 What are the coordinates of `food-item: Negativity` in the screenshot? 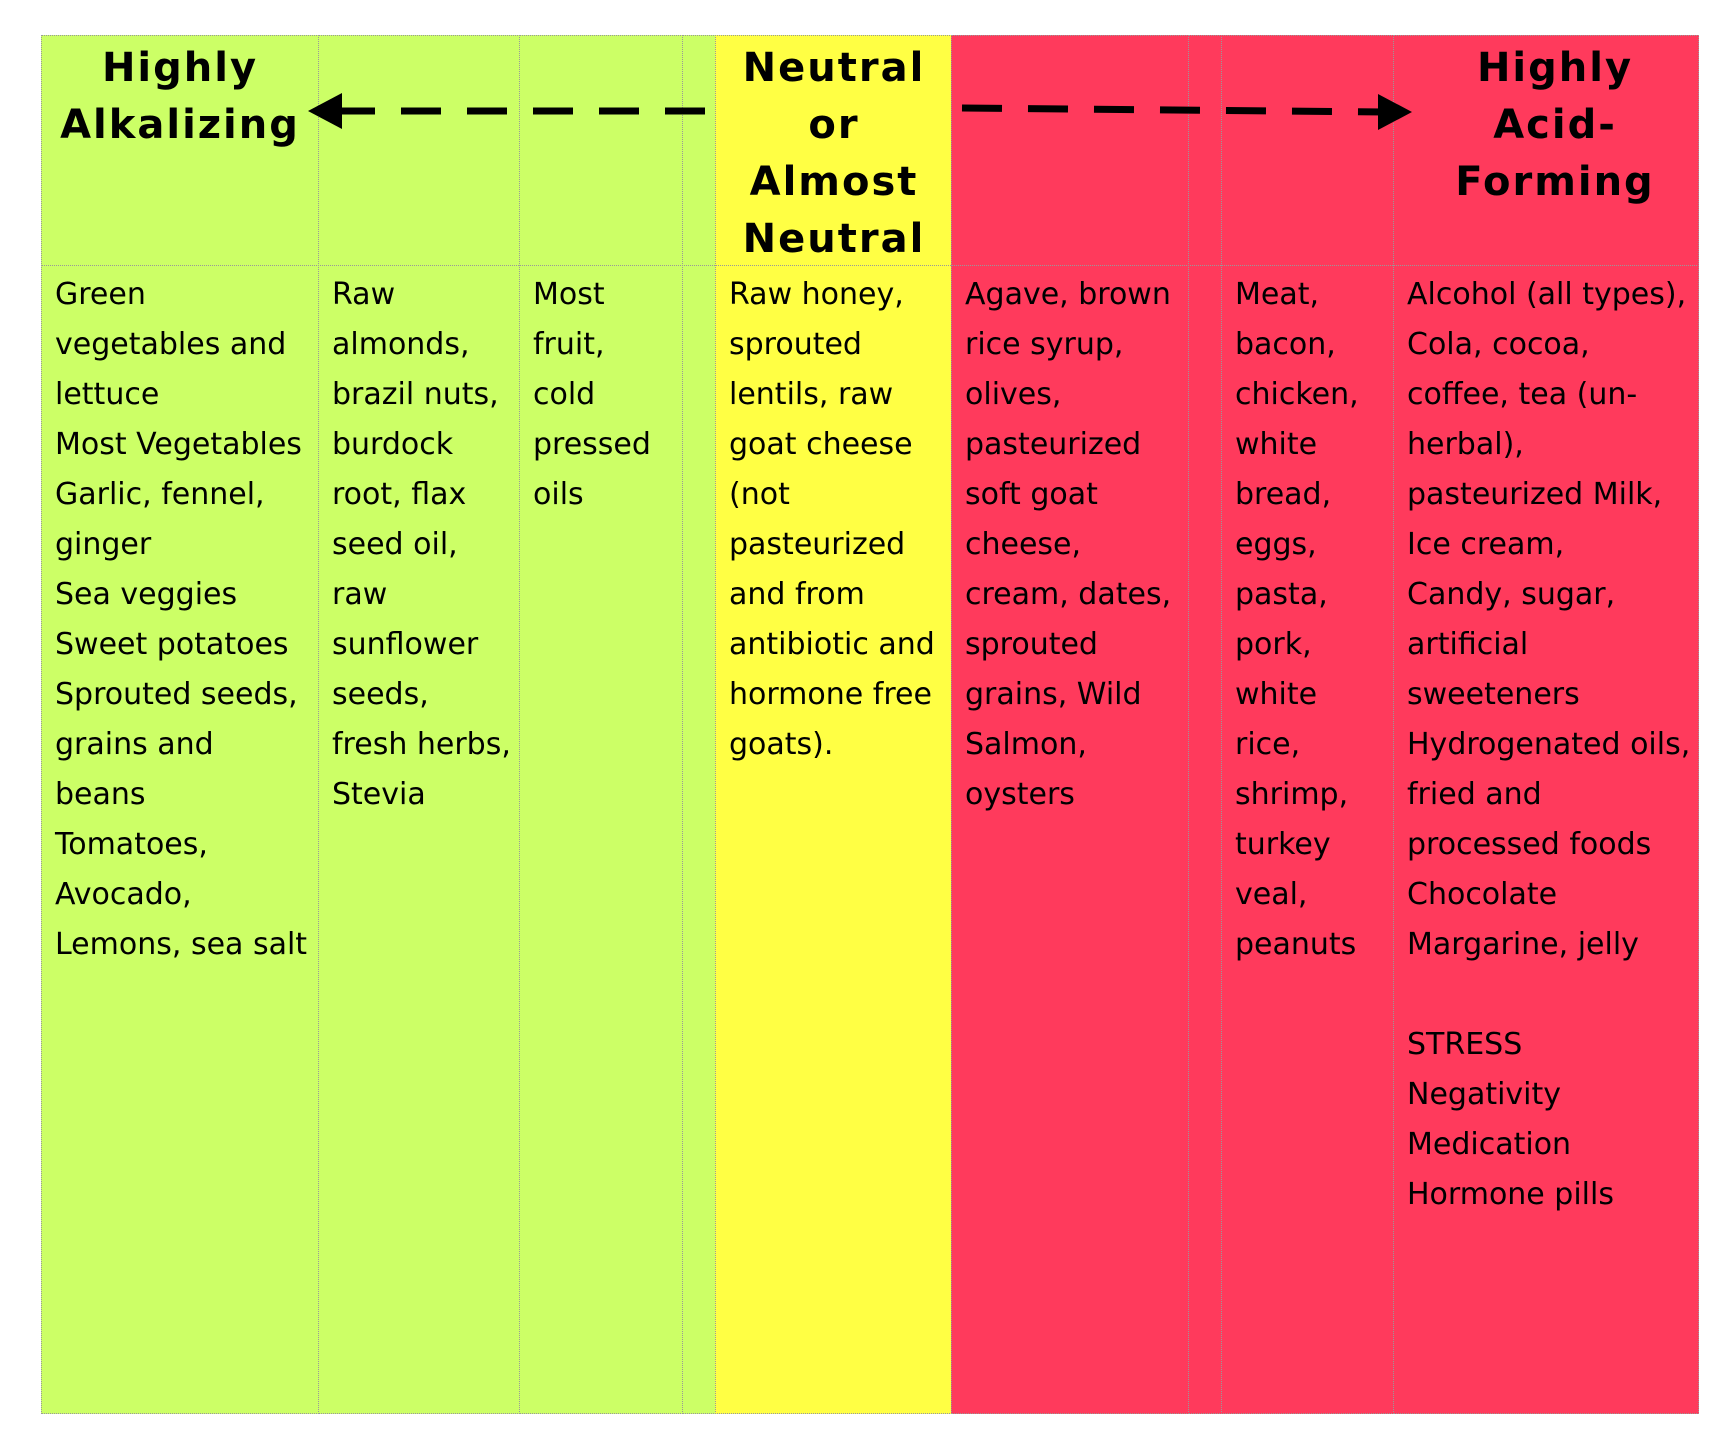 It's located at (1484, 1094).